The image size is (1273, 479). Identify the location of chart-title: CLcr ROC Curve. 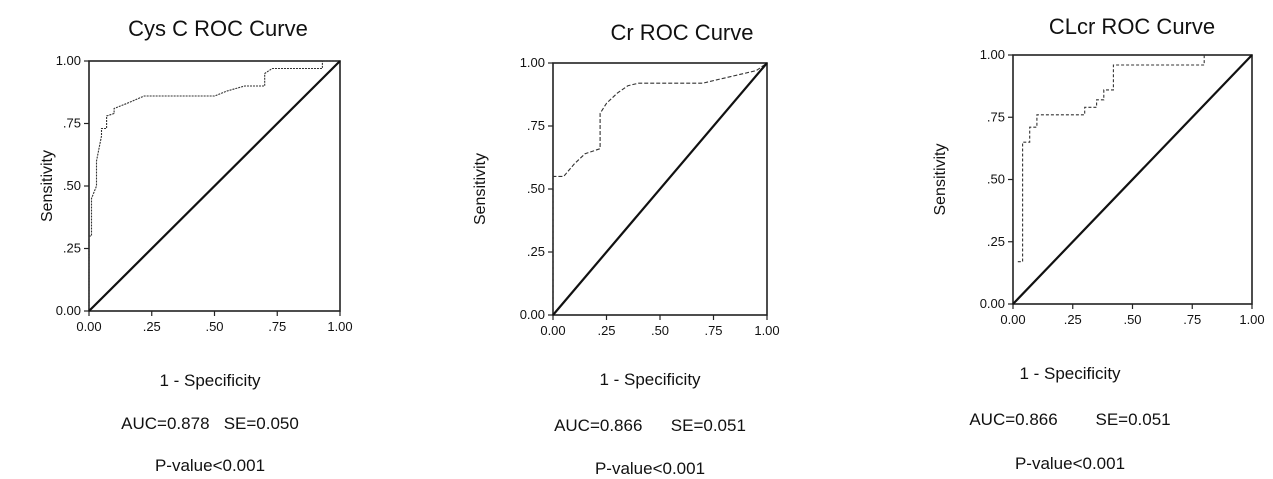
(1132, 26).